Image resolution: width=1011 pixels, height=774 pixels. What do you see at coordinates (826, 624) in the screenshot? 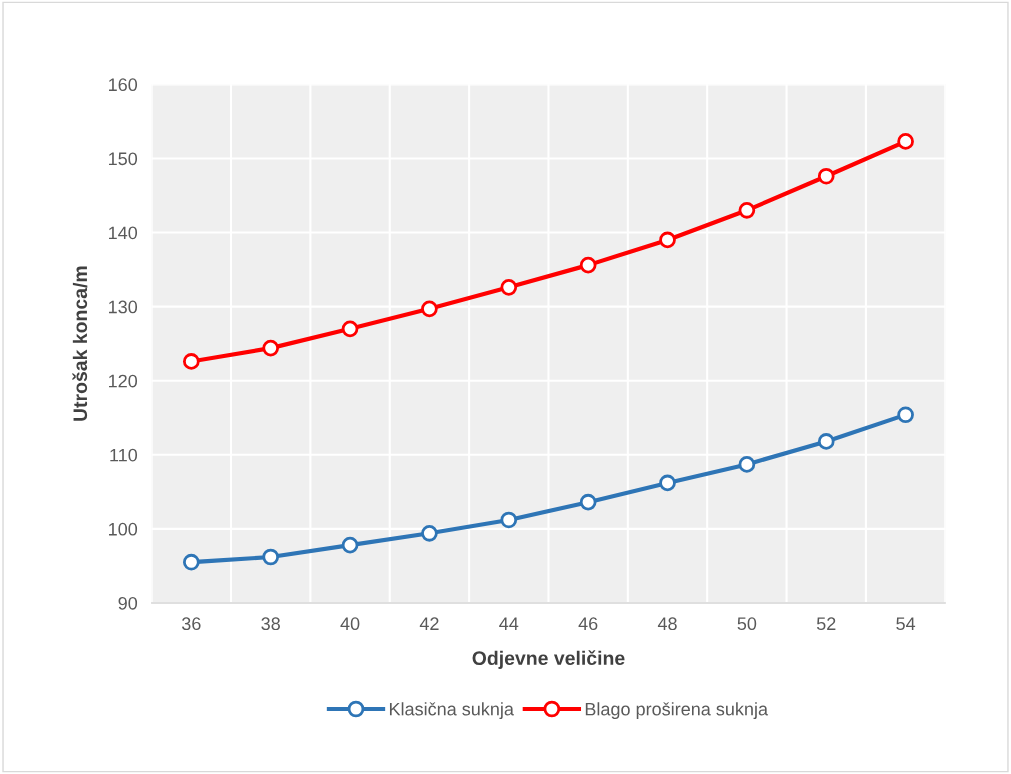
I see `x-tick-label: 52` at bounding box center [826, 624].